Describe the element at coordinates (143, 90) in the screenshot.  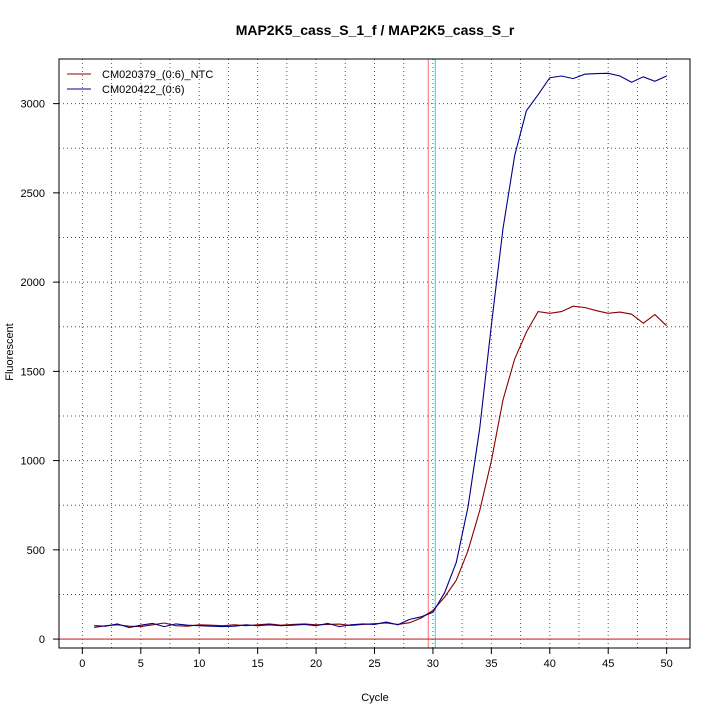
I see `legend-label-2: CM020422_(0:6)` at that location.